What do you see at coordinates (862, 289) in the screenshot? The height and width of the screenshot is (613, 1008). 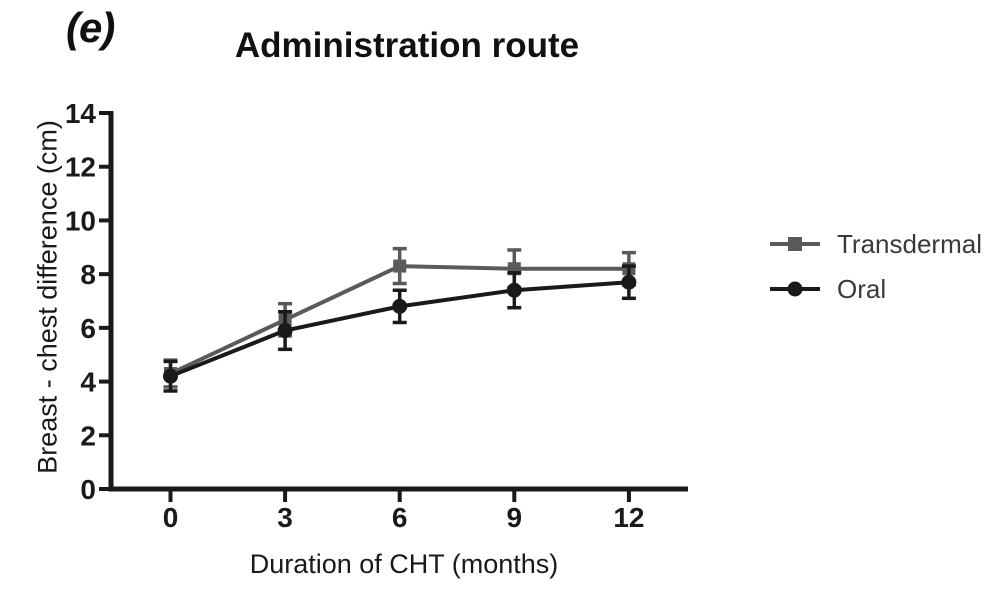 I see `legend-label-oral: Oral` at bounding box center [862, 289].